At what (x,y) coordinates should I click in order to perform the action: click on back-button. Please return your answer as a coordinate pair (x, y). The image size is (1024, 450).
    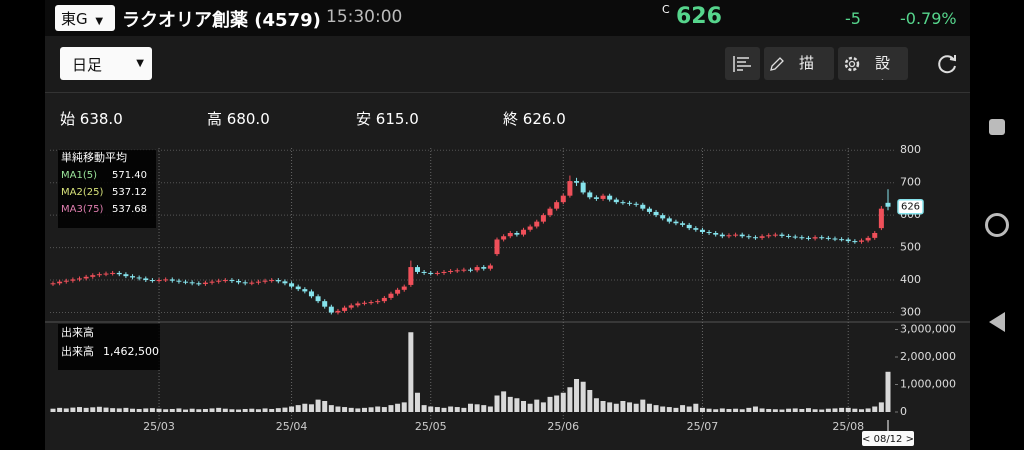
    Looking at the image, I should click on (997, 322).